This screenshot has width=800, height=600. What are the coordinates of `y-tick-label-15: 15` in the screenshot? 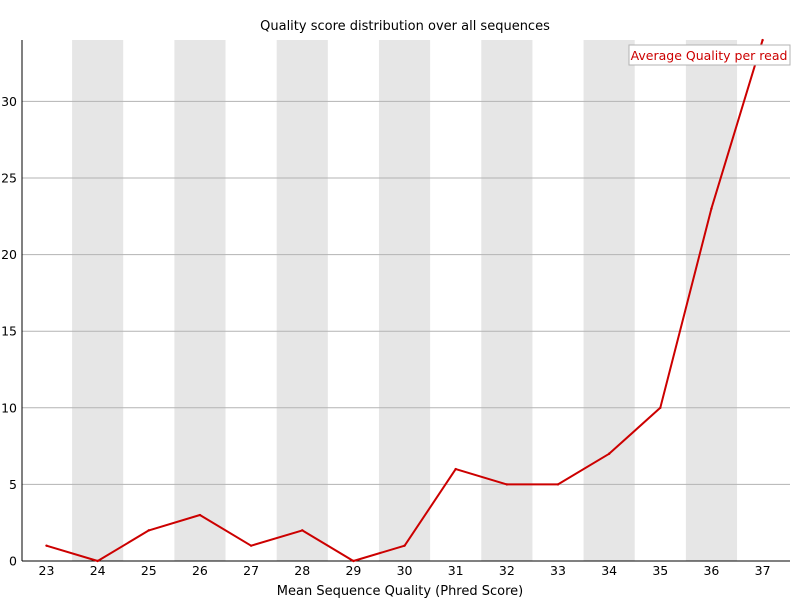 It's located at (9, 331).